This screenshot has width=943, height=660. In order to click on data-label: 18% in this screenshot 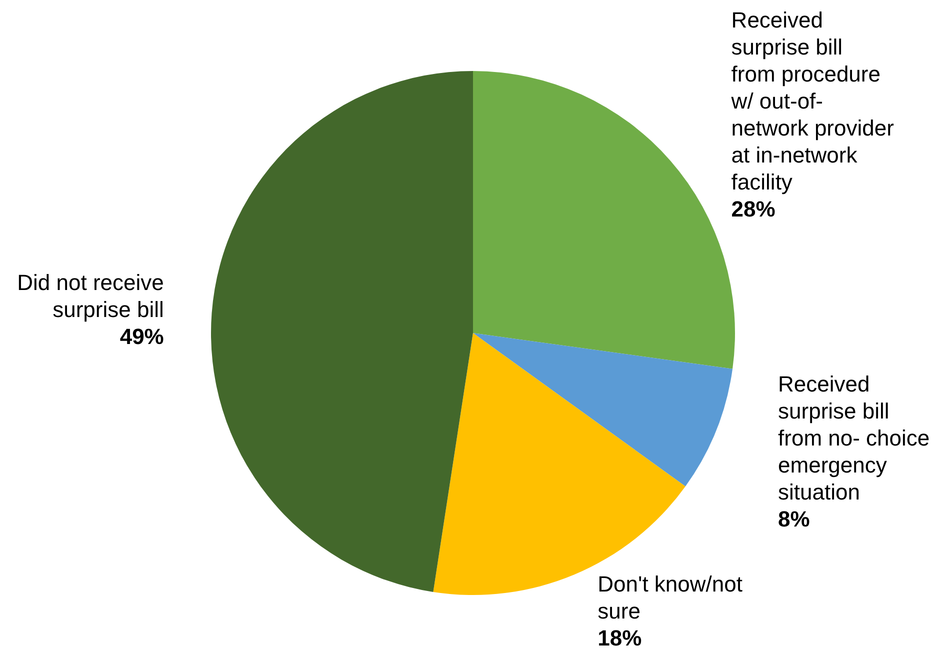, I will do `click(620, 638)`.